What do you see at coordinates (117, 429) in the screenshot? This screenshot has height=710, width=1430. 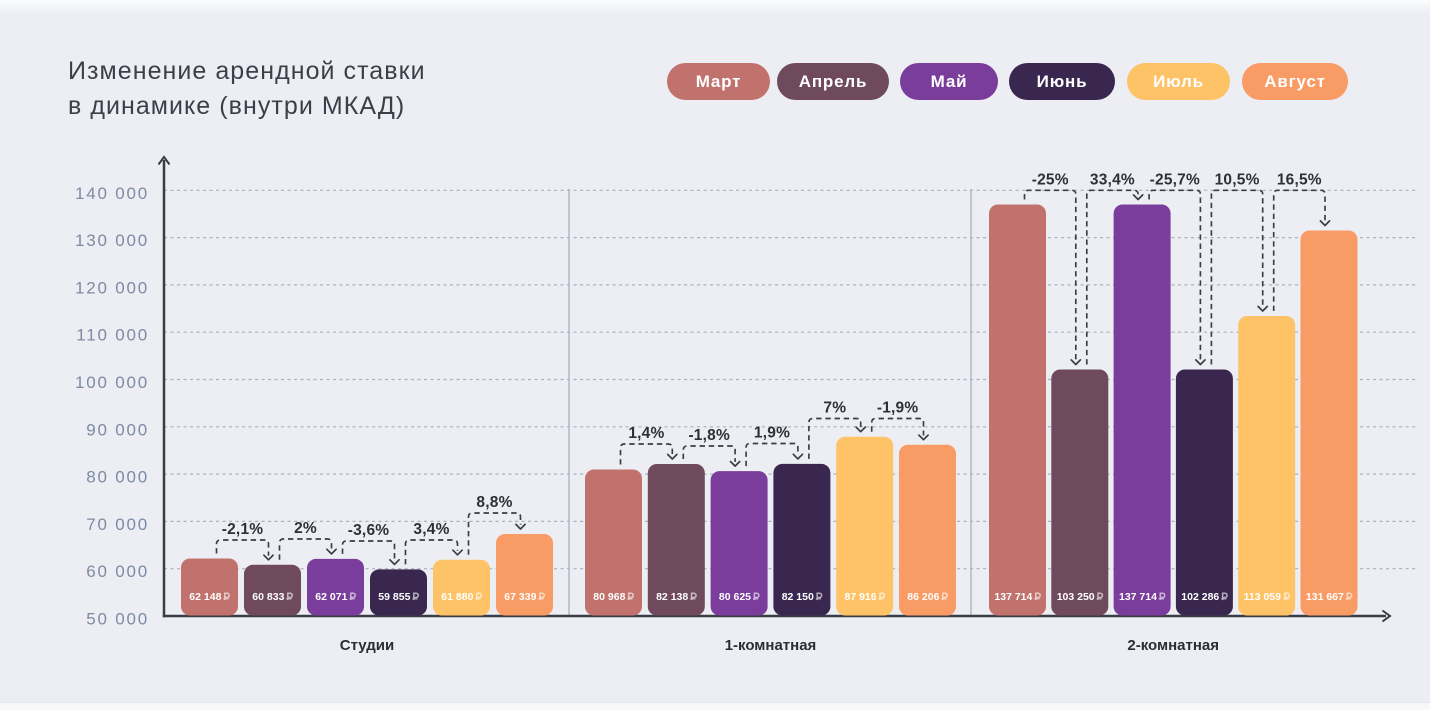 I see `svg-text: 90 000` at bounding box center [117, 429].